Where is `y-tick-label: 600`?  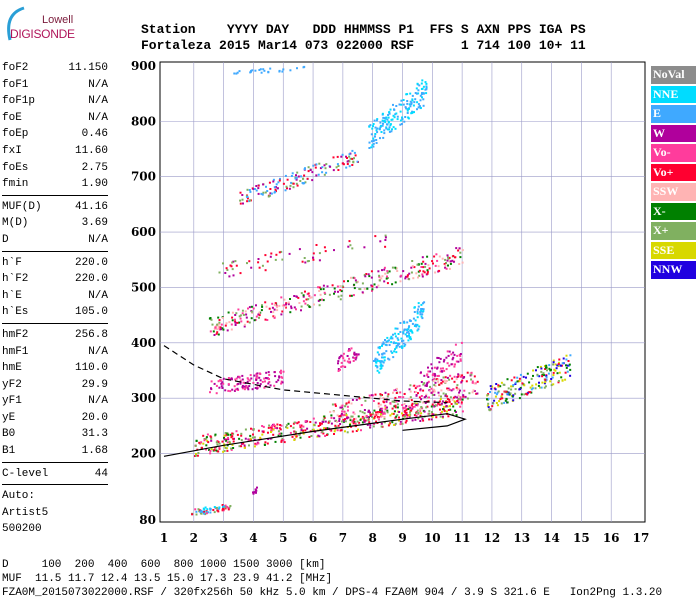 y-tick-label: 600 is located at coordinates (143, 232).